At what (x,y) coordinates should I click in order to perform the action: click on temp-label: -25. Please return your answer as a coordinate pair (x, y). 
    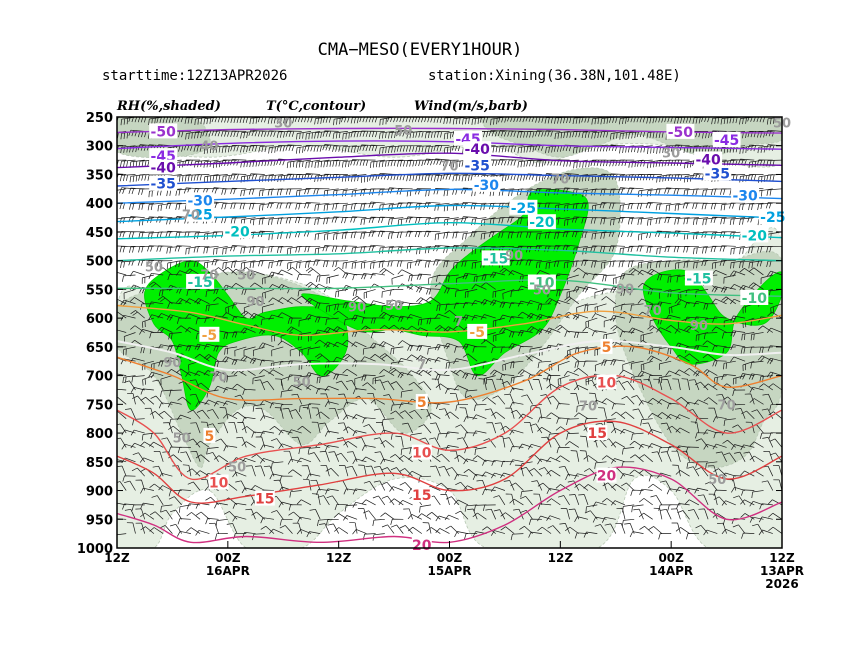
    Looking at the image, I should click on (199, 216).